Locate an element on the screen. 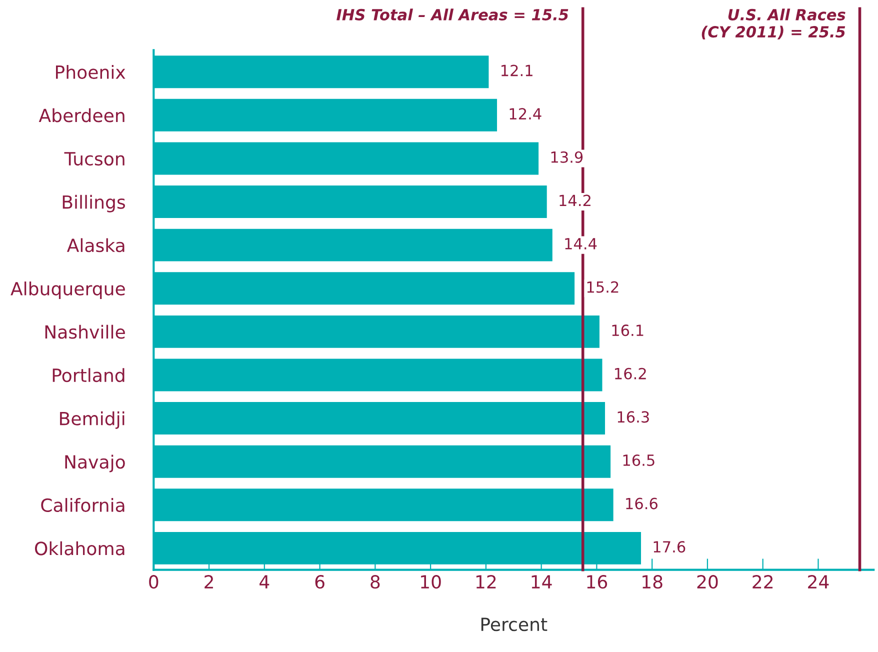 The width and height of the screenshot is (878, 652). x-tick-label: 4 is located at coordinates (265, 581).